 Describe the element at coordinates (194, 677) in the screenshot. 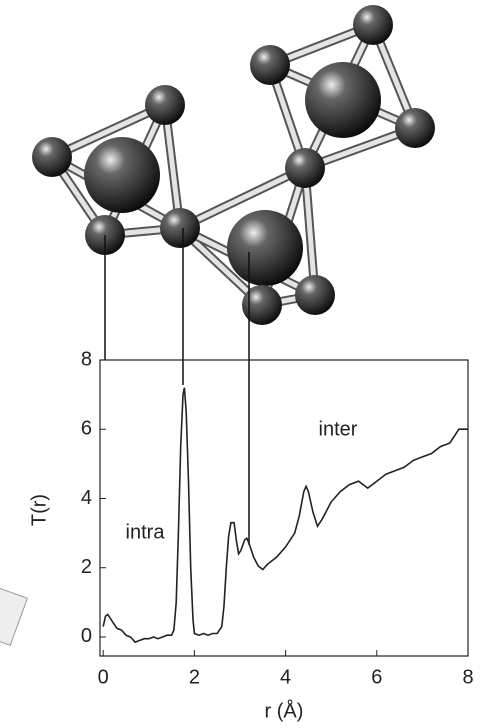

I see `x-tick-label: 2` at that location.